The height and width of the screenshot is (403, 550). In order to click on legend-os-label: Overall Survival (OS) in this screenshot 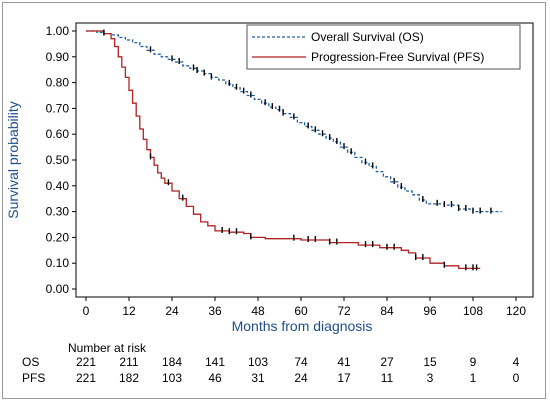, I will do `click(367, 37)`.